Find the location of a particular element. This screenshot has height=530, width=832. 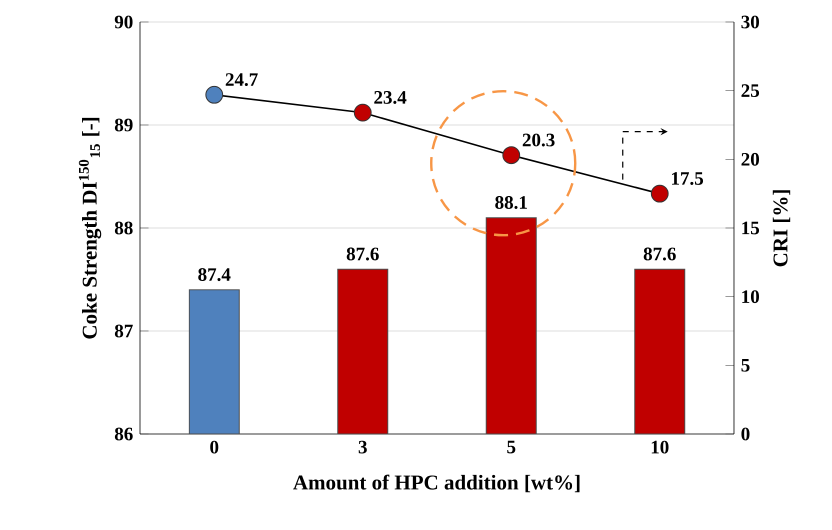

data-label: 24.7 is located at coordinates (242, 79).